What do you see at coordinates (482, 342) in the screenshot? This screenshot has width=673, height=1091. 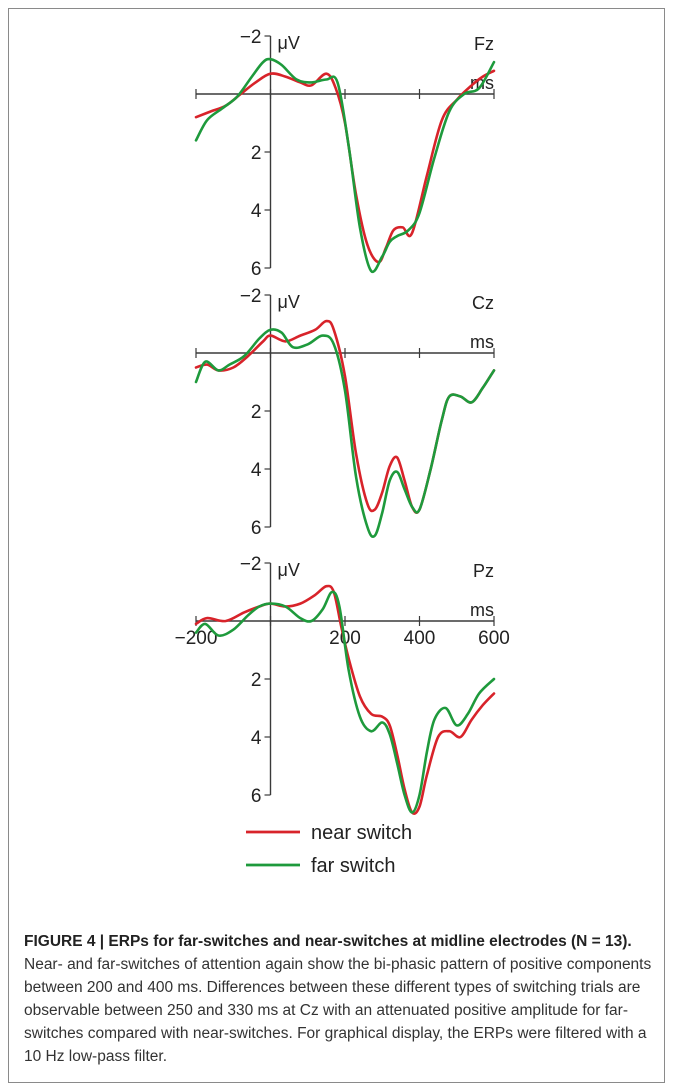 I see `cz-x-unit-label: ms` at bounding box center [482, 342].